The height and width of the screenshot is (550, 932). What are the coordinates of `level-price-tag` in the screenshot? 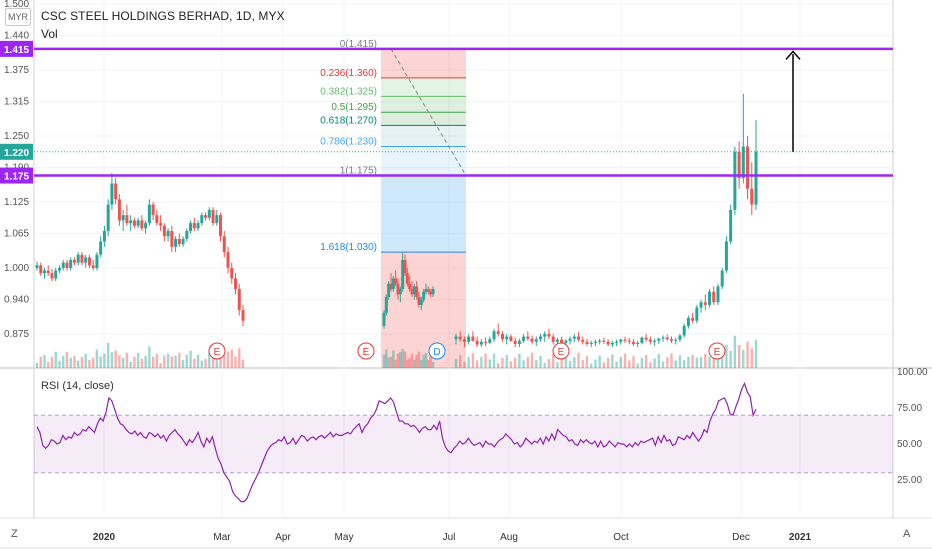 It's located at (16, 175).